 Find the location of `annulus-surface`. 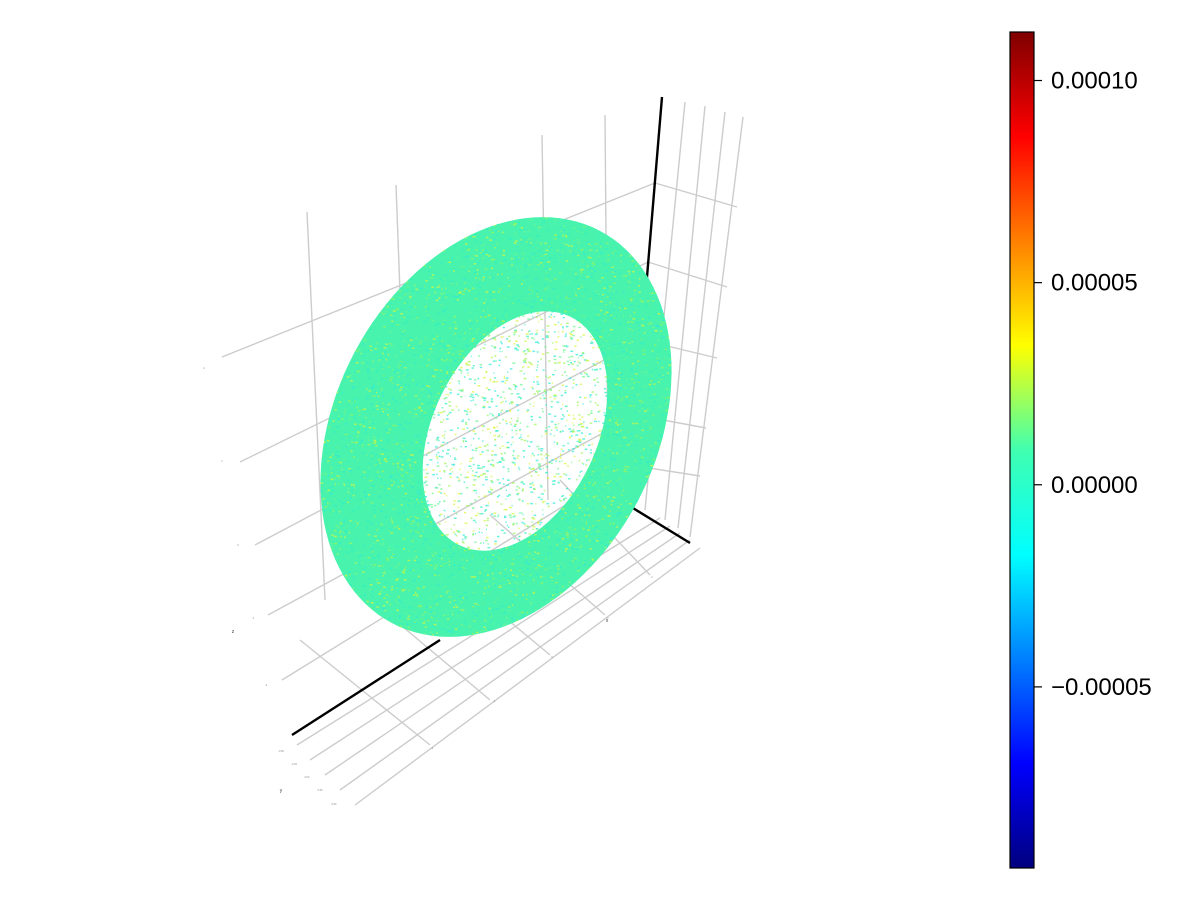

annulus-surface is located at coordinates (496, 427).